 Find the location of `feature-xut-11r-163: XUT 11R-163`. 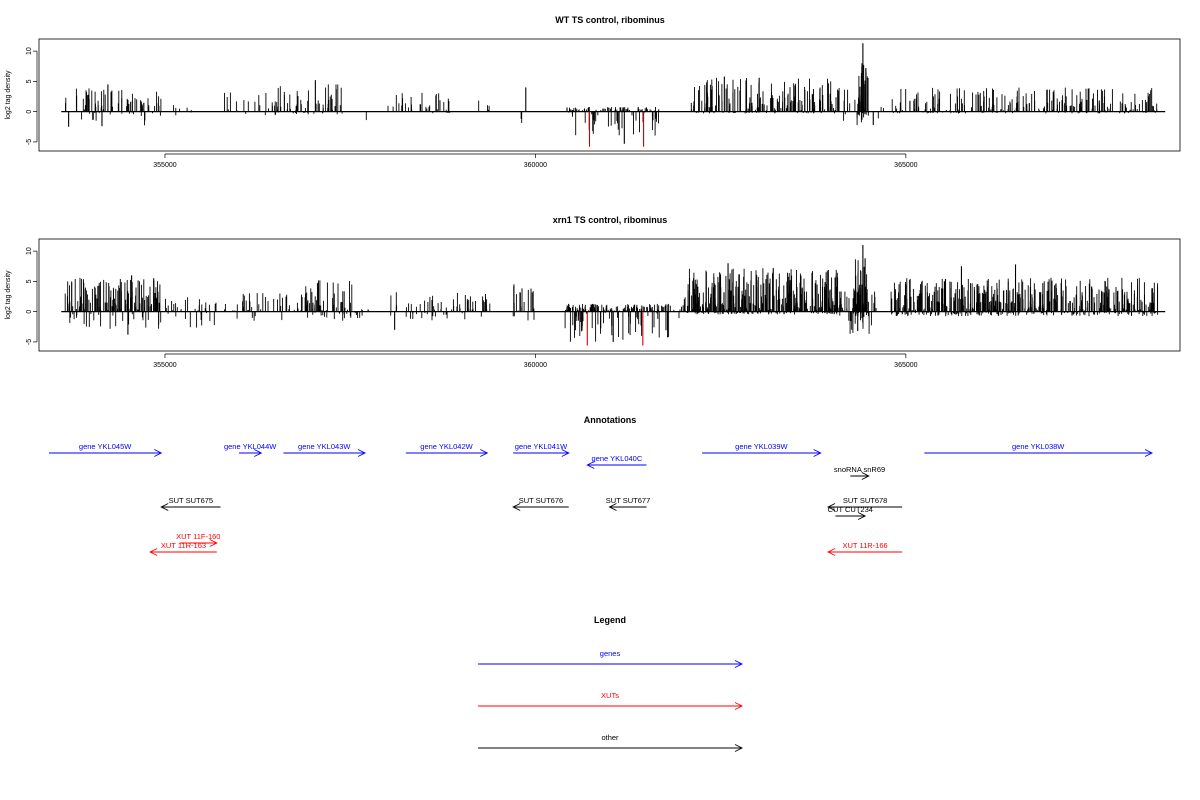

feature-xut-11r-163: XUT 11R-163 is located at coordinates (183, 548).